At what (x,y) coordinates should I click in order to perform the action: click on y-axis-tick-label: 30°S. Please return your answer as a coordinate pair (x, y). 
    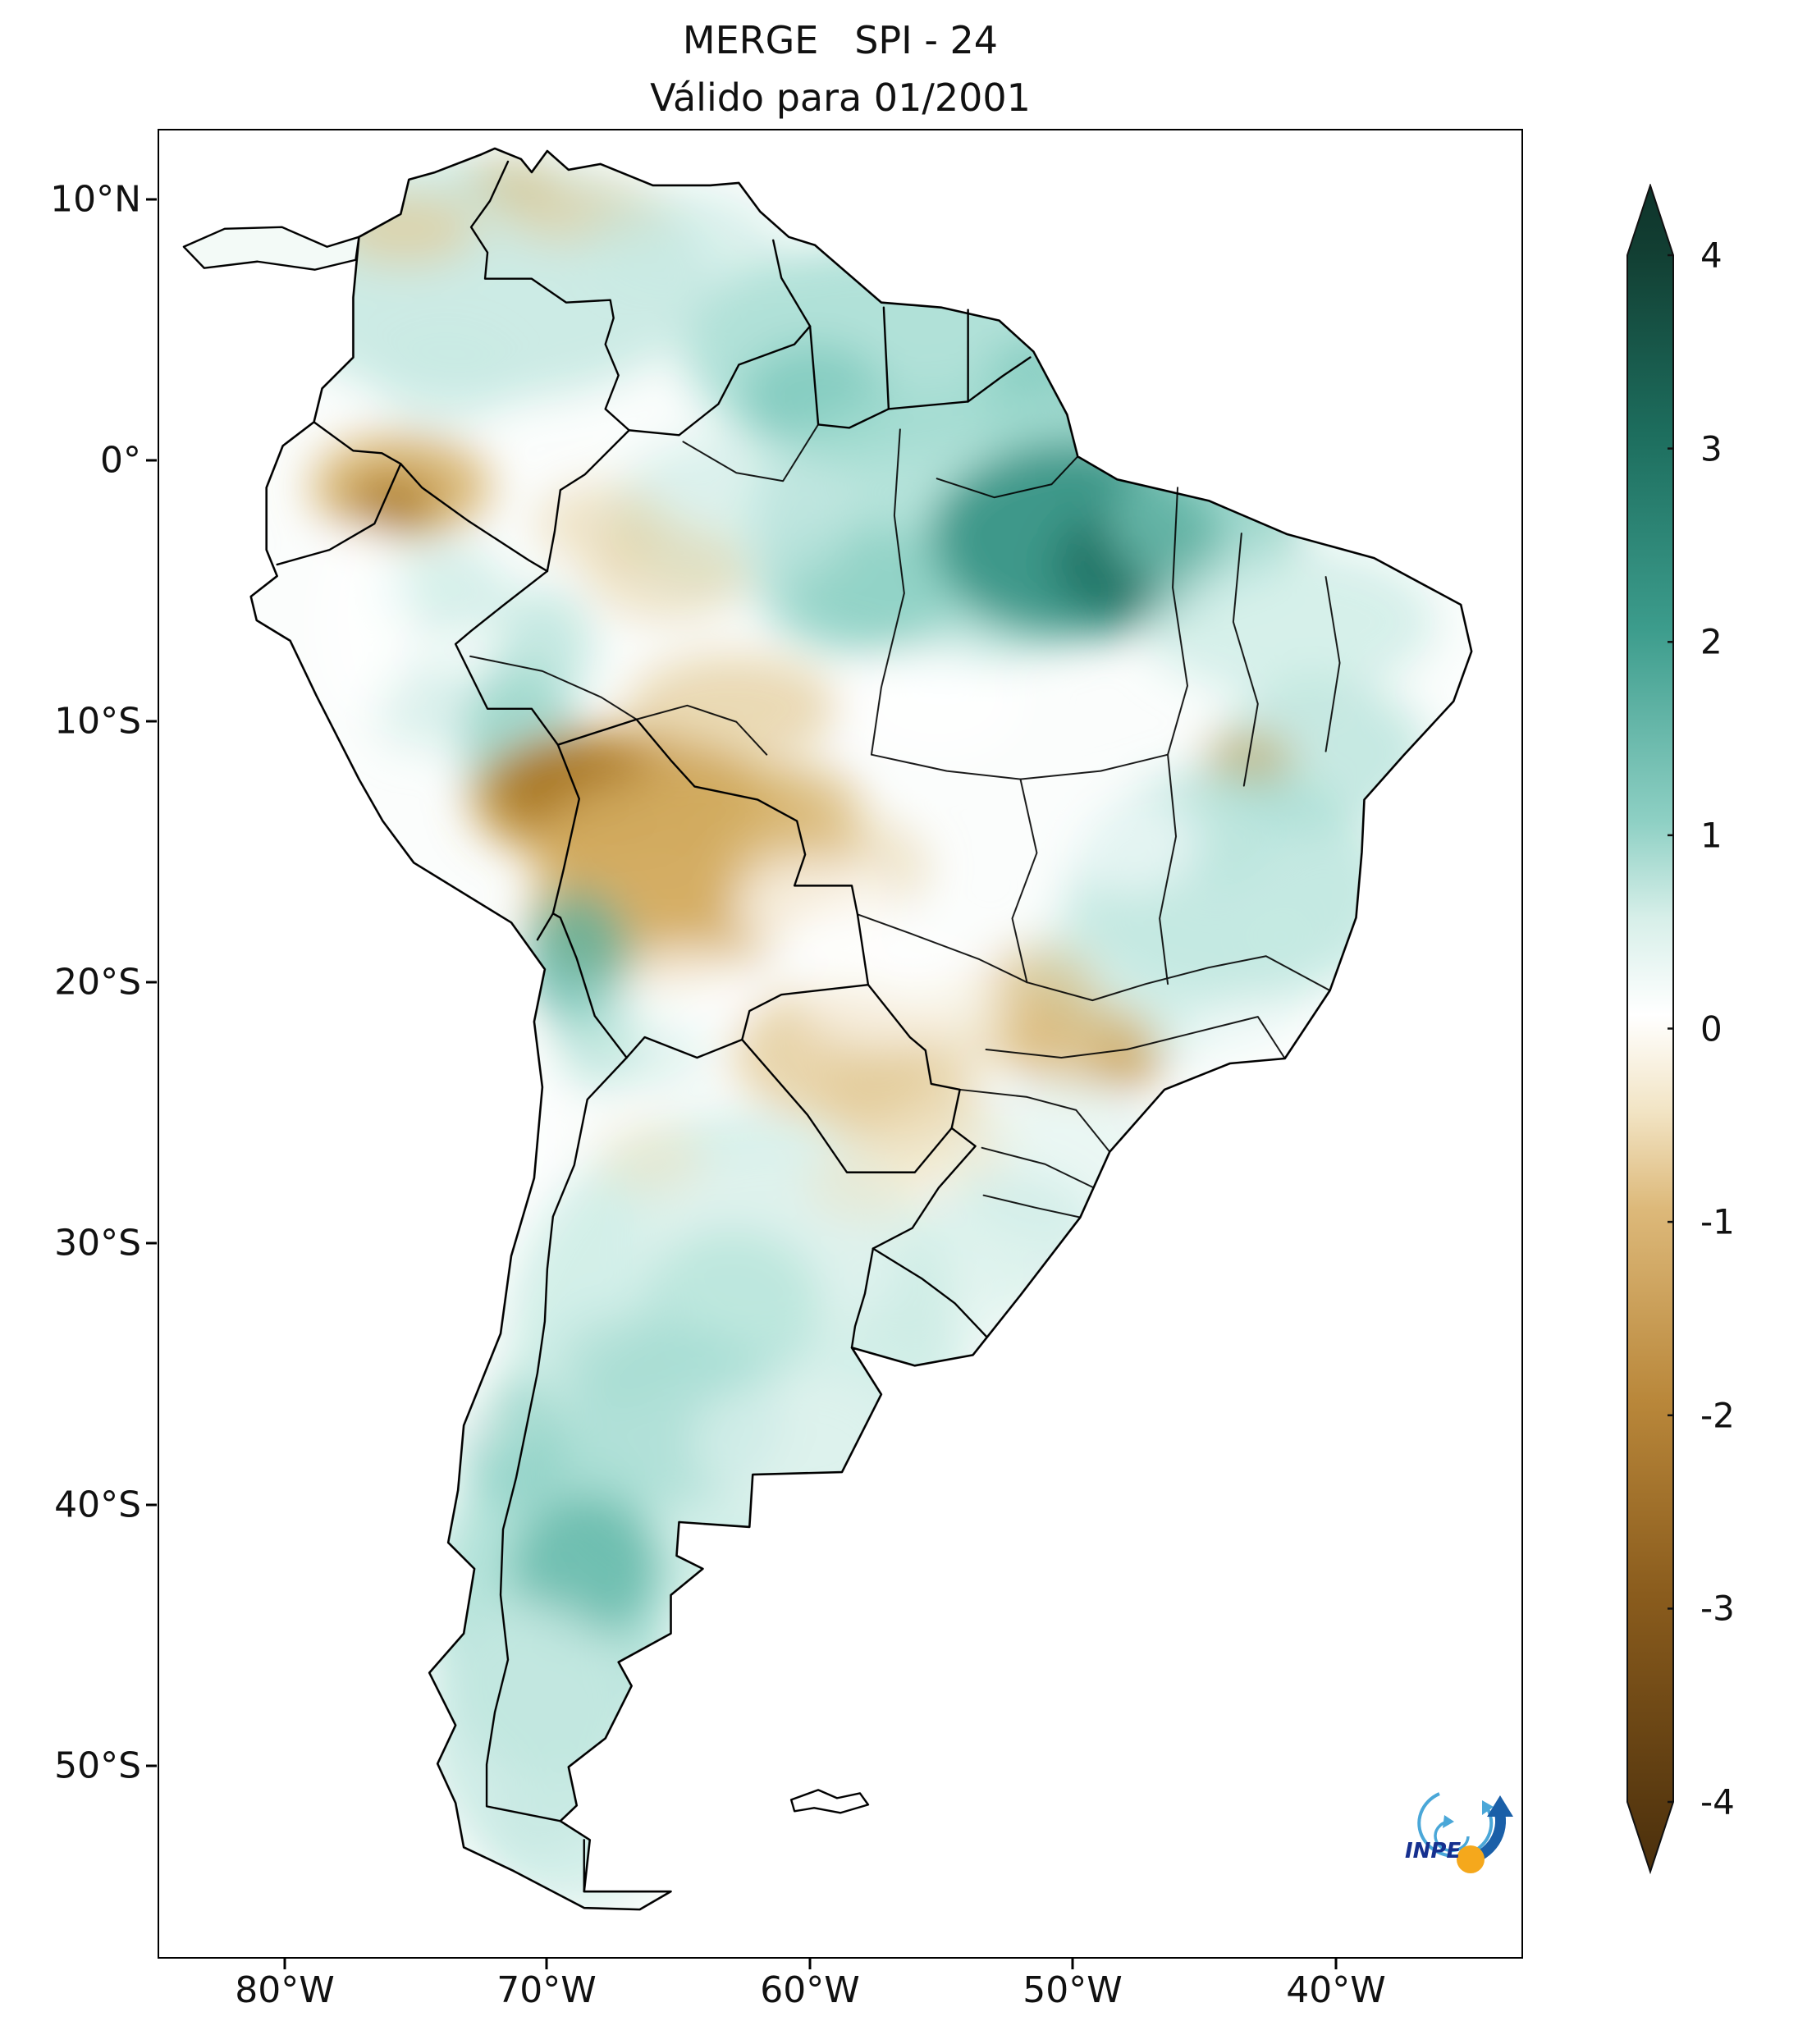
    Looking at the image, I should click on (97, 1243).